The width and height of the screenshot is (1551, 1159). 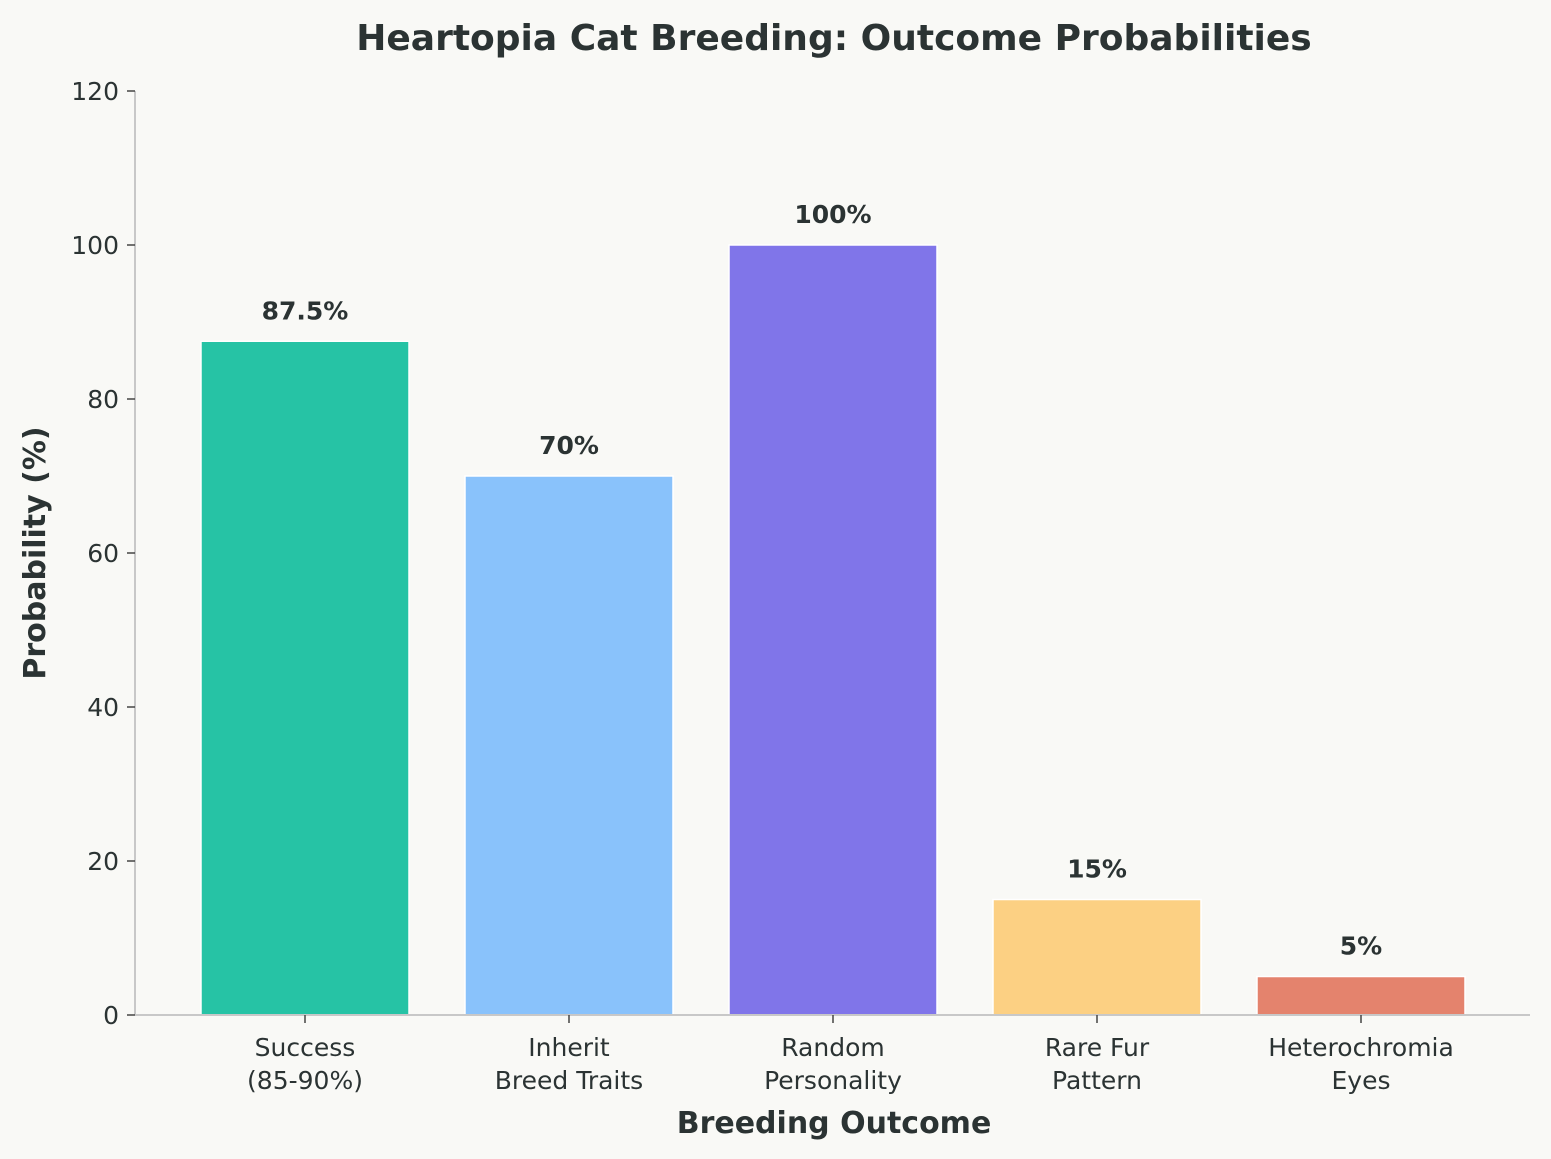 What do you see at coordinates (305, 1047) in the screenshot?
I see `x-tick-label-line: Success` at bounding box center [305, 1047].